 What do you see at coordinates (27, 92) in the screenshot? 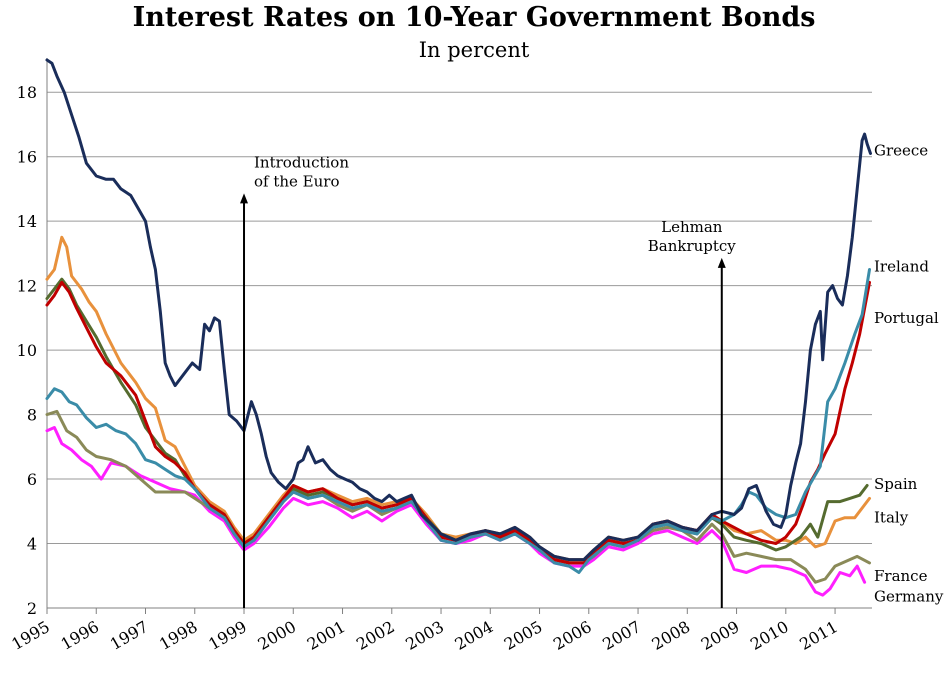
I see `y-tick-label: 18` at bounding box center [27, 92].